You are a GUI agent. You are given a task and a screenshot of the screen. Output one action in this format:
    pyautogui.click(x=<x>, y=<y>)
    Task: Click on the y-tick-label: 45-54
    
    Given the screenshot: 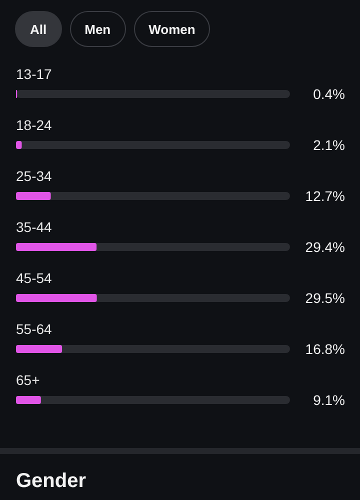 What is the action you would take?
    pyautogui.click(x=34, y=278)
    